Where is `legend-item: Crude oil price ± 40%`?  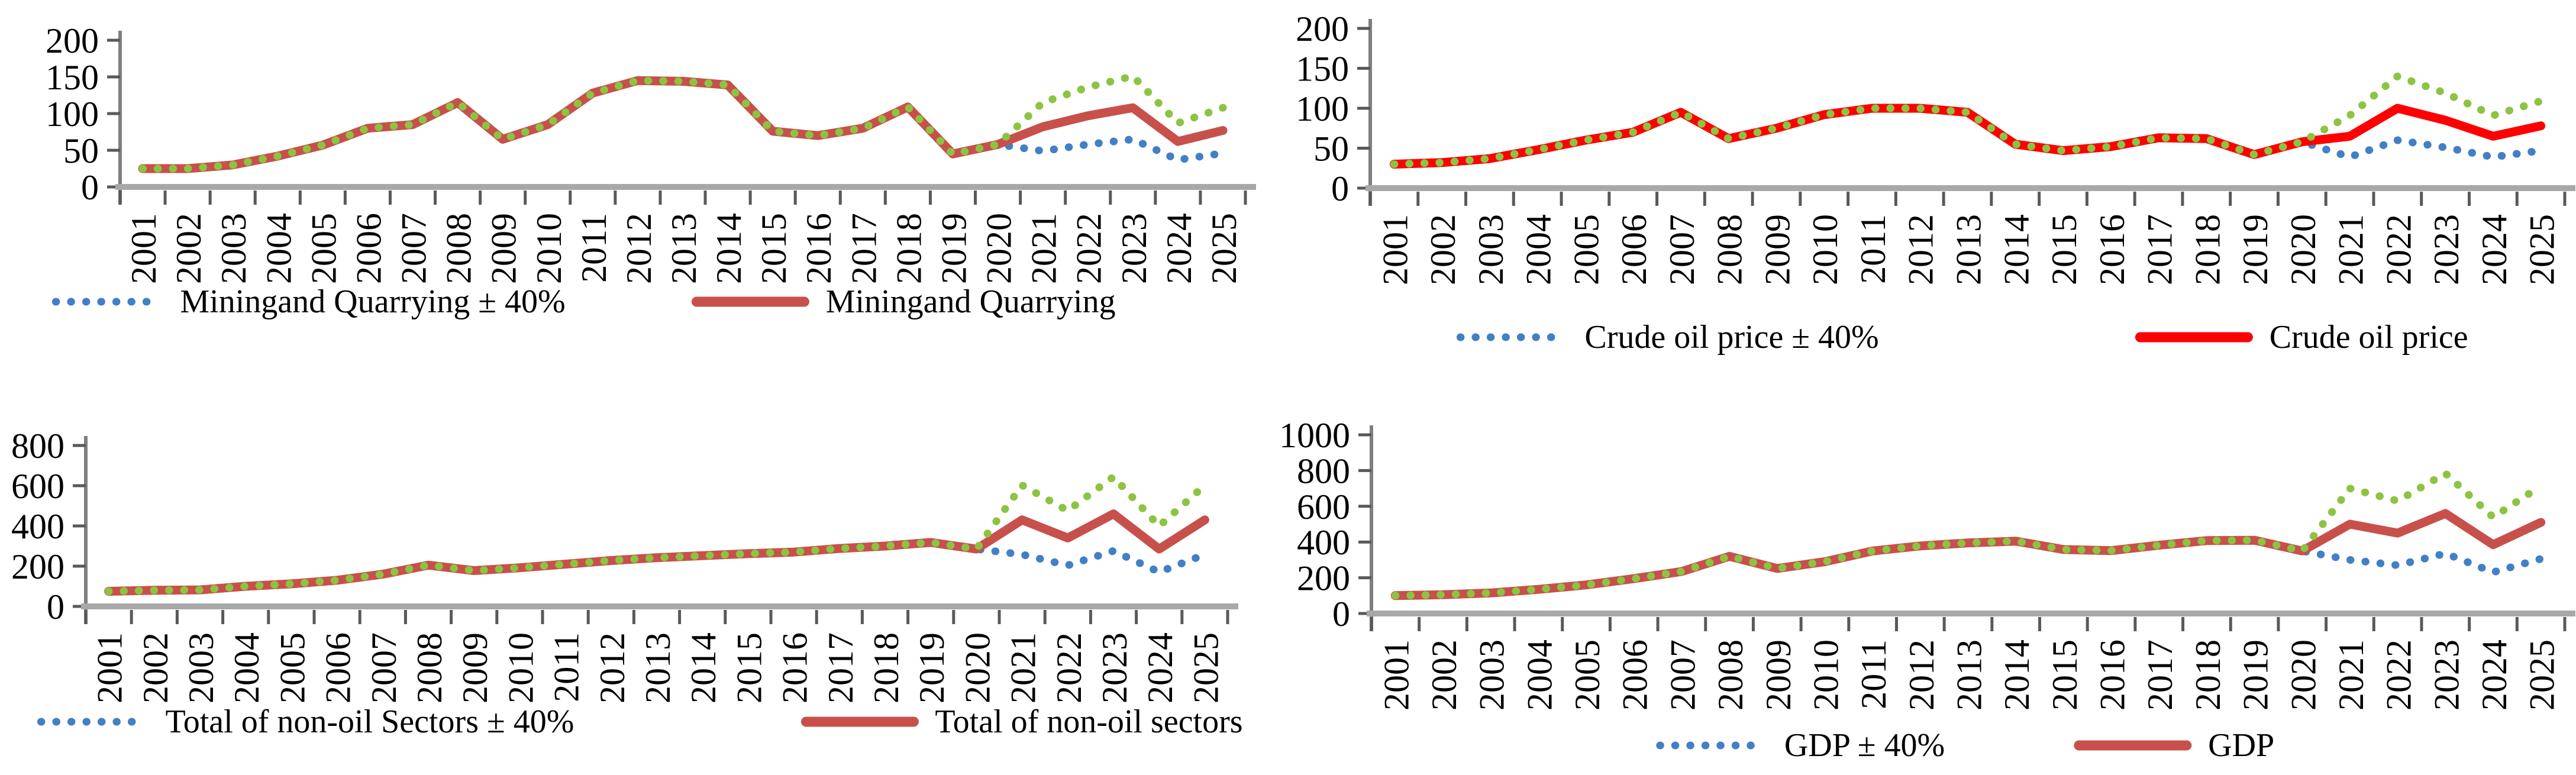 legend-item: Crude oil price ± 40% is located at coordinates (1666, 338).